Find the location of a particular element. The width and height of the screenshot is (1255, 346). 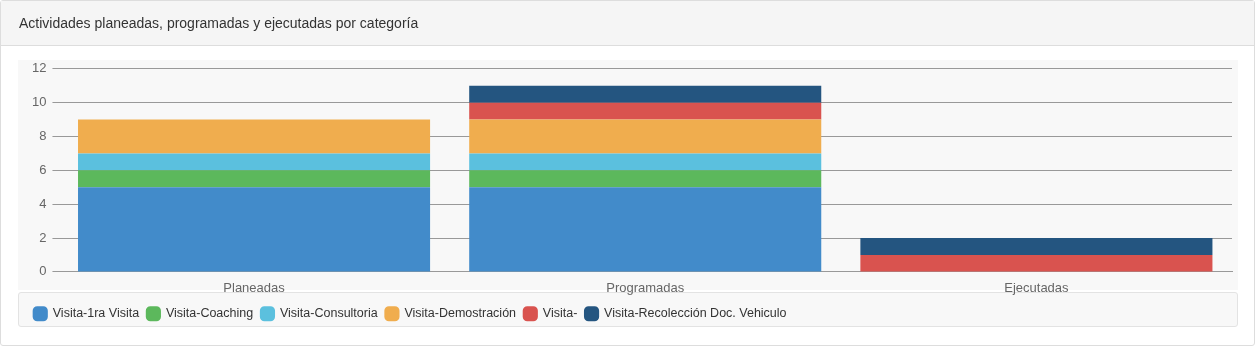

y-tick-label: 0 is located at coordinates (43, 271).